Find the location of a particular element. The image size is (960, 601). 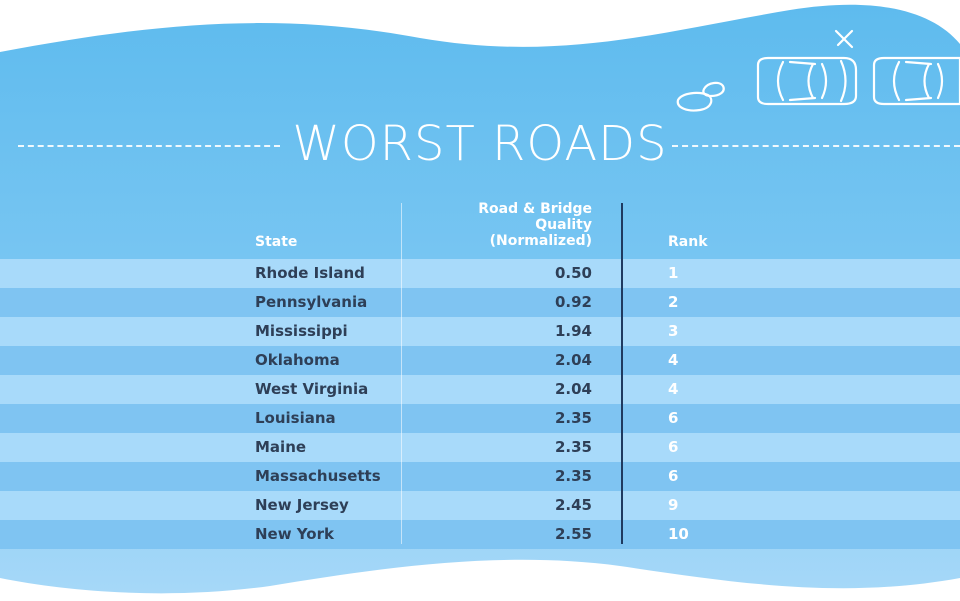

row-state-cell: New Jersey is located at coordinates (302, 505).